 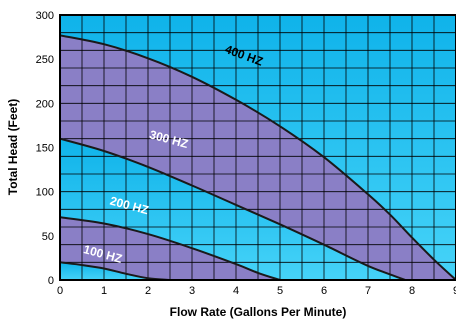 What do you see at coordinates (45, 60) in the screenshot?
I see `y-tick-label: 250` at bounding box center [45, 60].